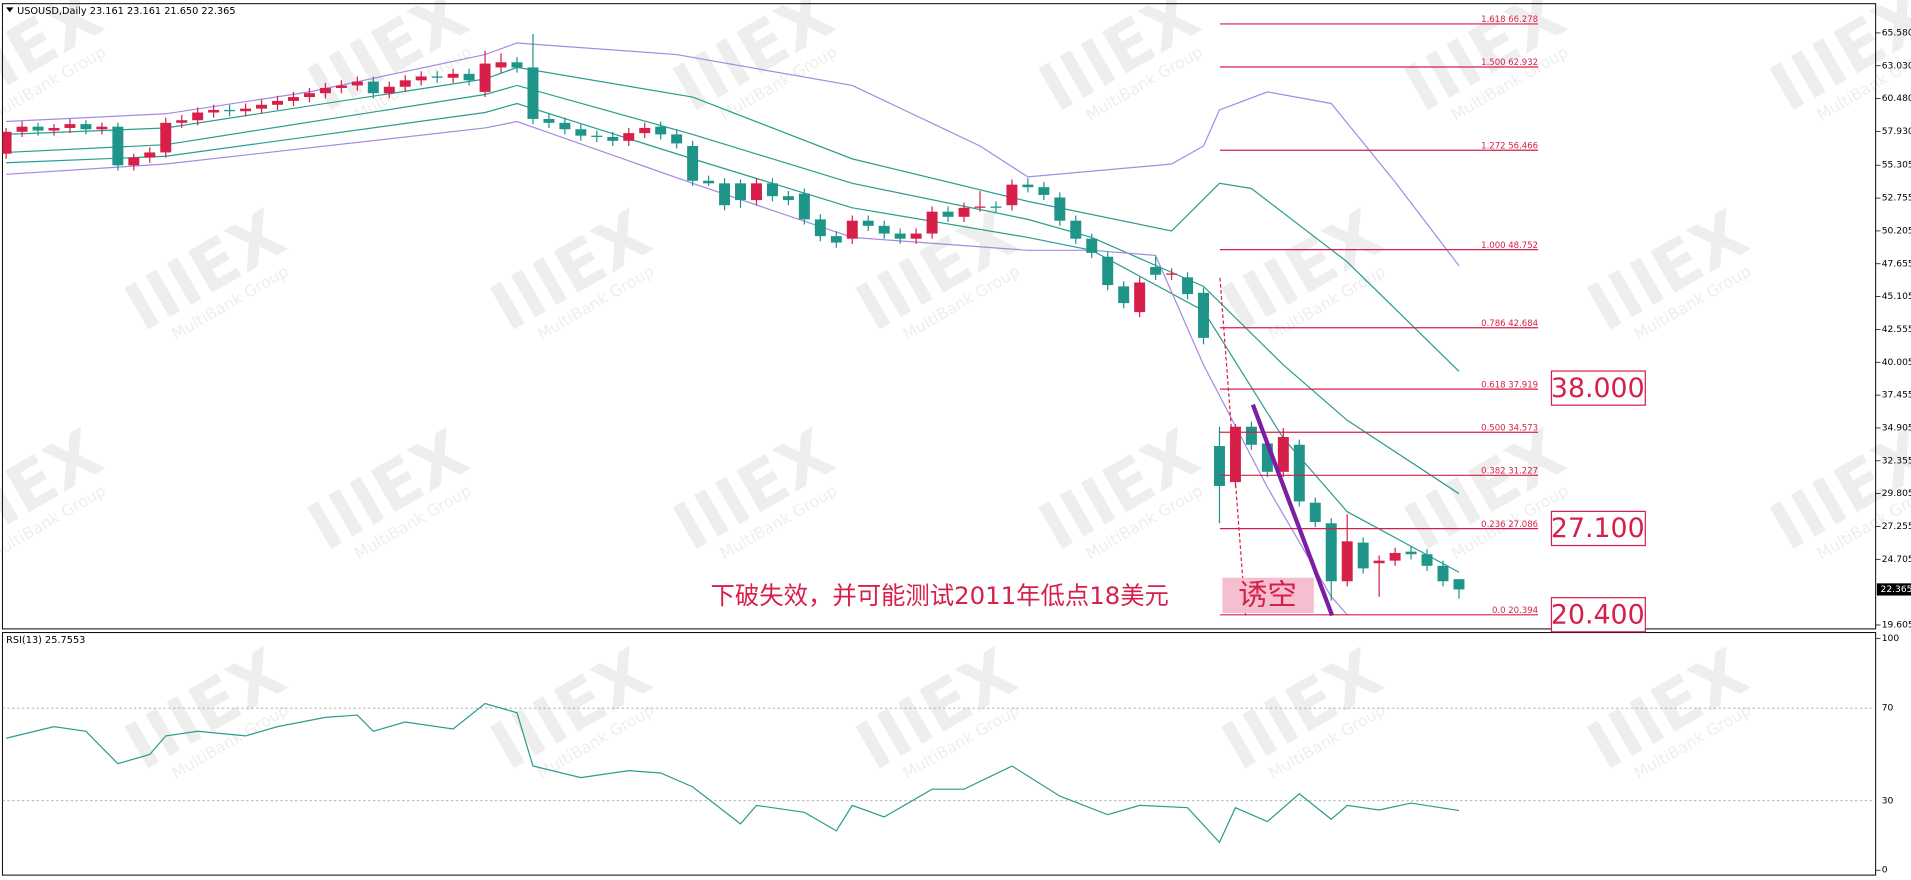 This screenshot has width=1911, height=880. What do you see at coordinates (1896, 625) in the screenshot?
I see `y-tick-label: 19.605` at bounding box center [1896, 625].